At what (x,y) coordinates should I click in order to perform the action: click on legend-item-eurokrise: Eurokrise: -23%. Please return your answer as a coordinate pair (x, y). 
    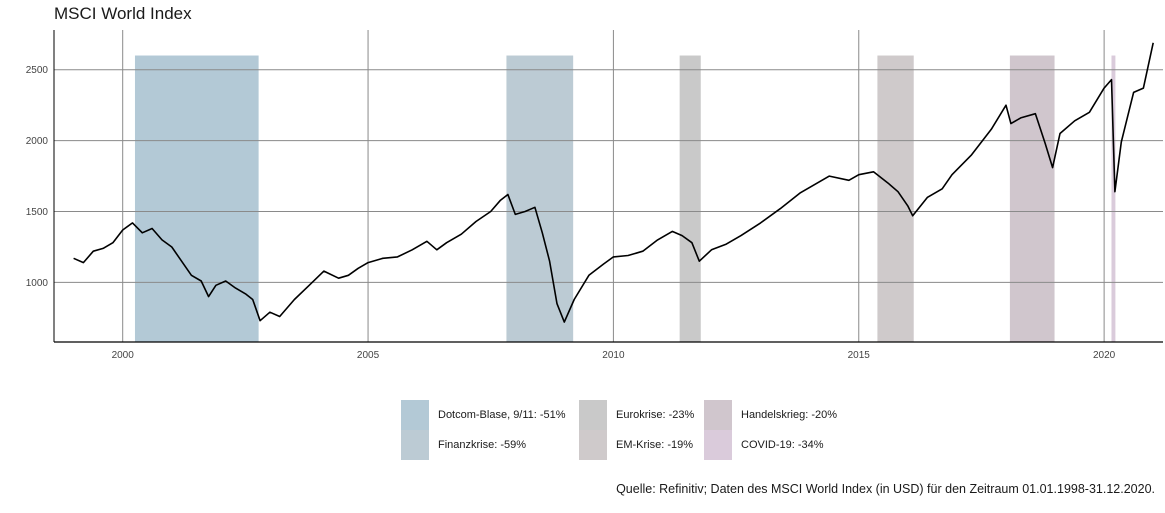
    Looking at the image, I should click on (636, 415).